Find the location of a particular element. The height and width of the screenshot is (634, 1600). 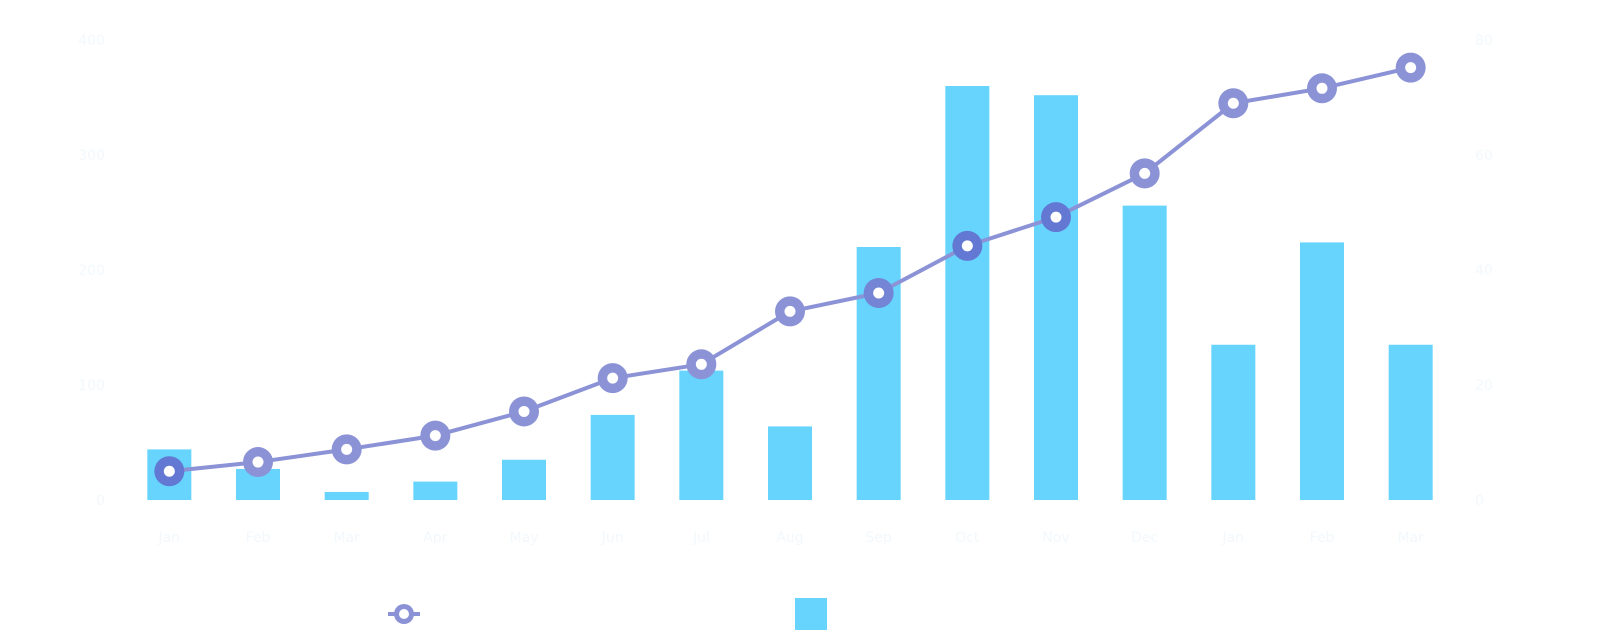

legend-line-marker-center is located at coordinates (404, 614).